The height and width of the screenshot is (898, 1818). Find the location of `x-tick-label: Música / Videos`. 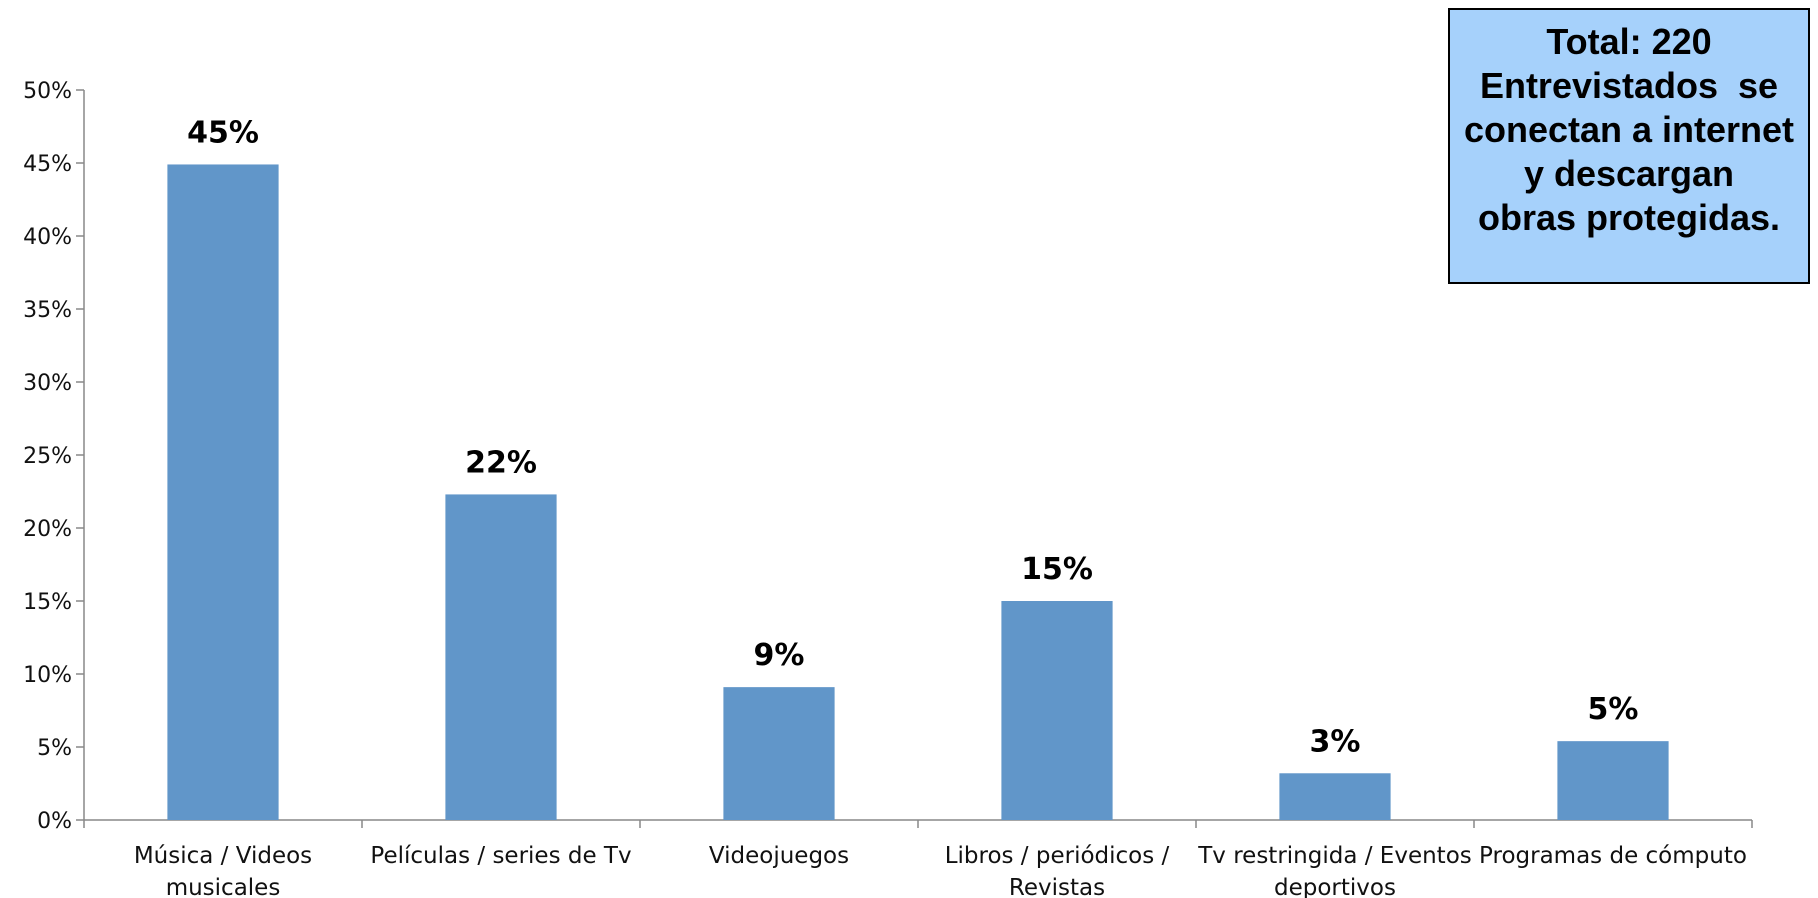

x-tick-label: Música / Videos is located at coordinates (223, 856).